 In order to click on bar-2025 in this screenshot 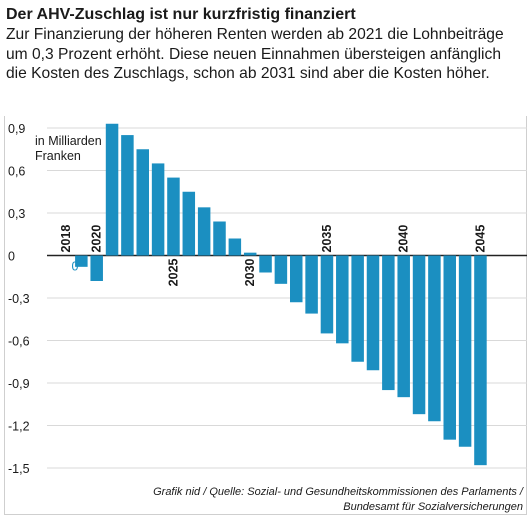, I will do `click(173, 216)`.